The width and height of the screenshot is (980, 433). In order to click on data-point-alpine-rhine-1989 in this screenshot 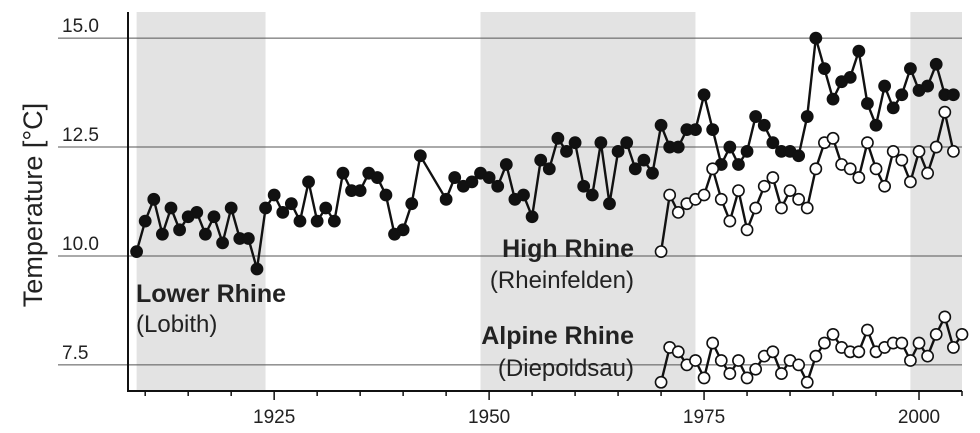, I will do `click(824, 343)`.